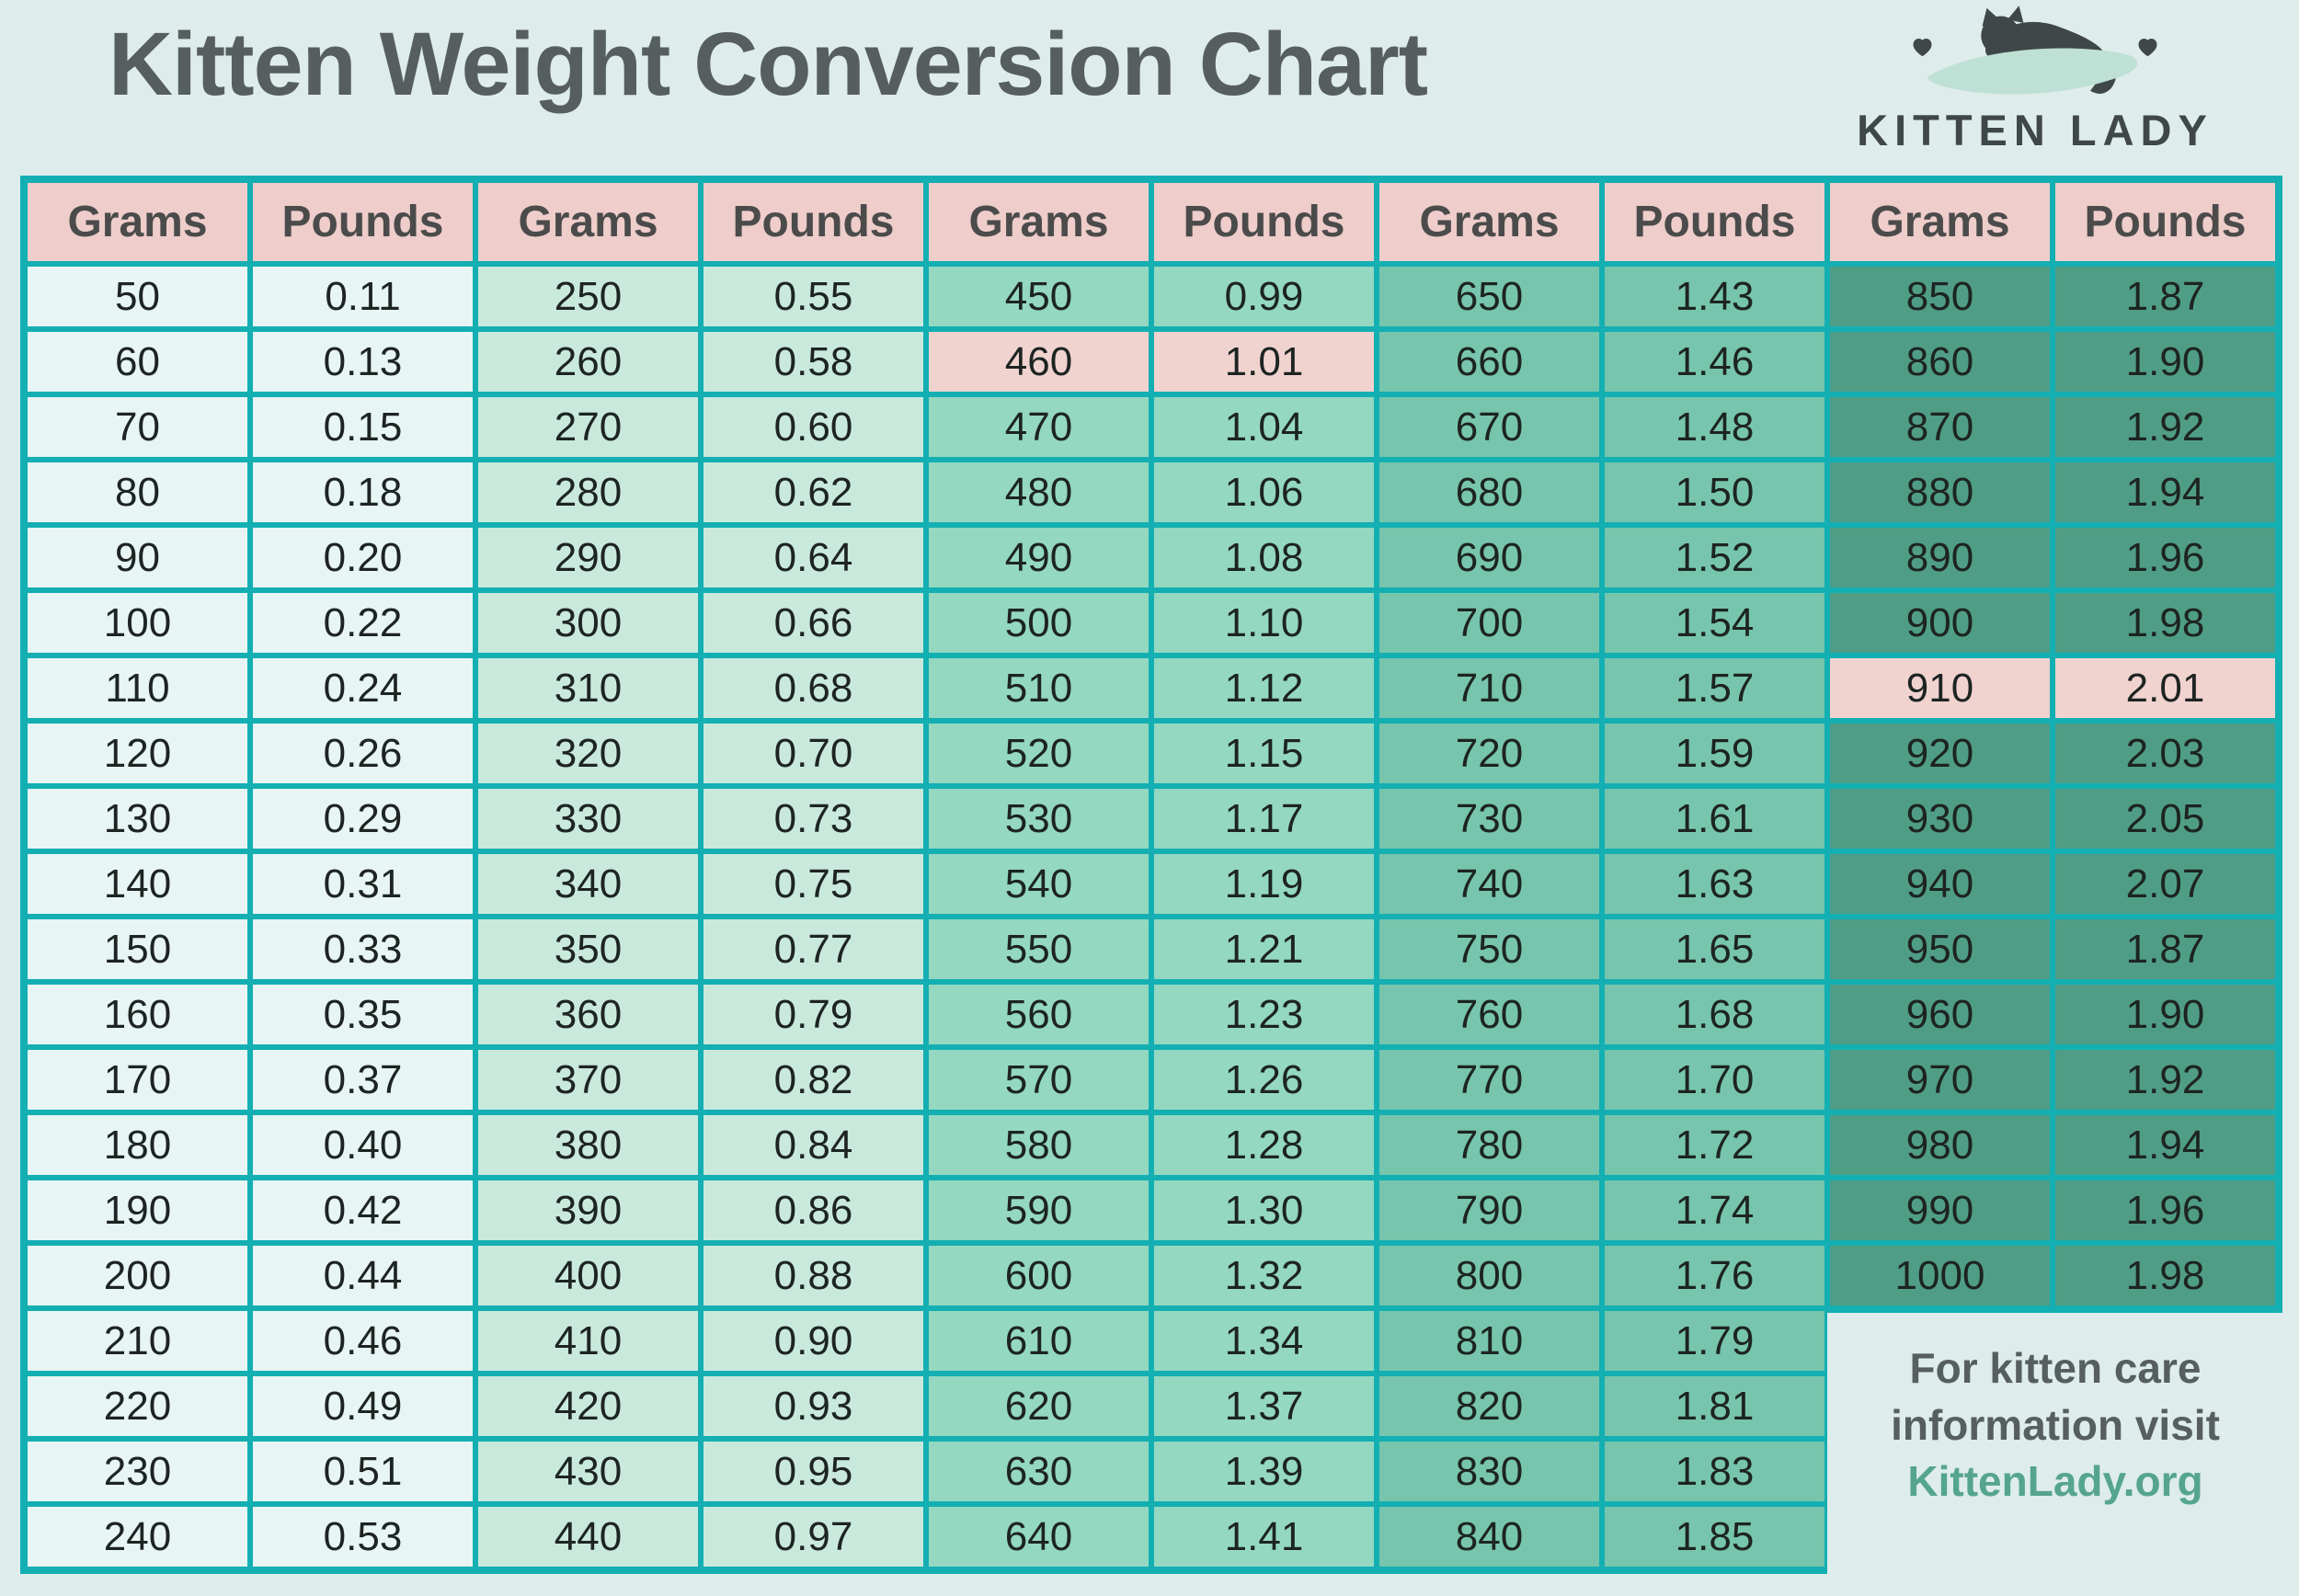 The height and width of the screenshot is (1596, 2299). What do you see at coordinates (1039, 1275) in the screenshot?
I see `grams-cell: 600` at bounding box center [1039, 1275].